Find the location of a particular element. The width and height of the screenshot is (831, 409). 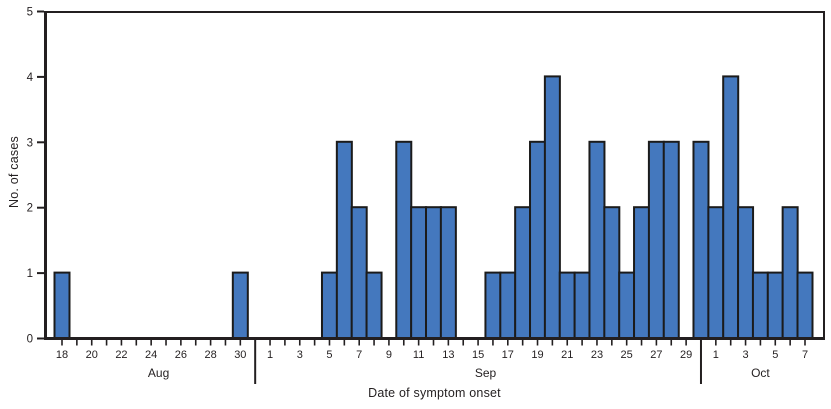

month-label-sep: Sep is located at coordinates (486, 373).